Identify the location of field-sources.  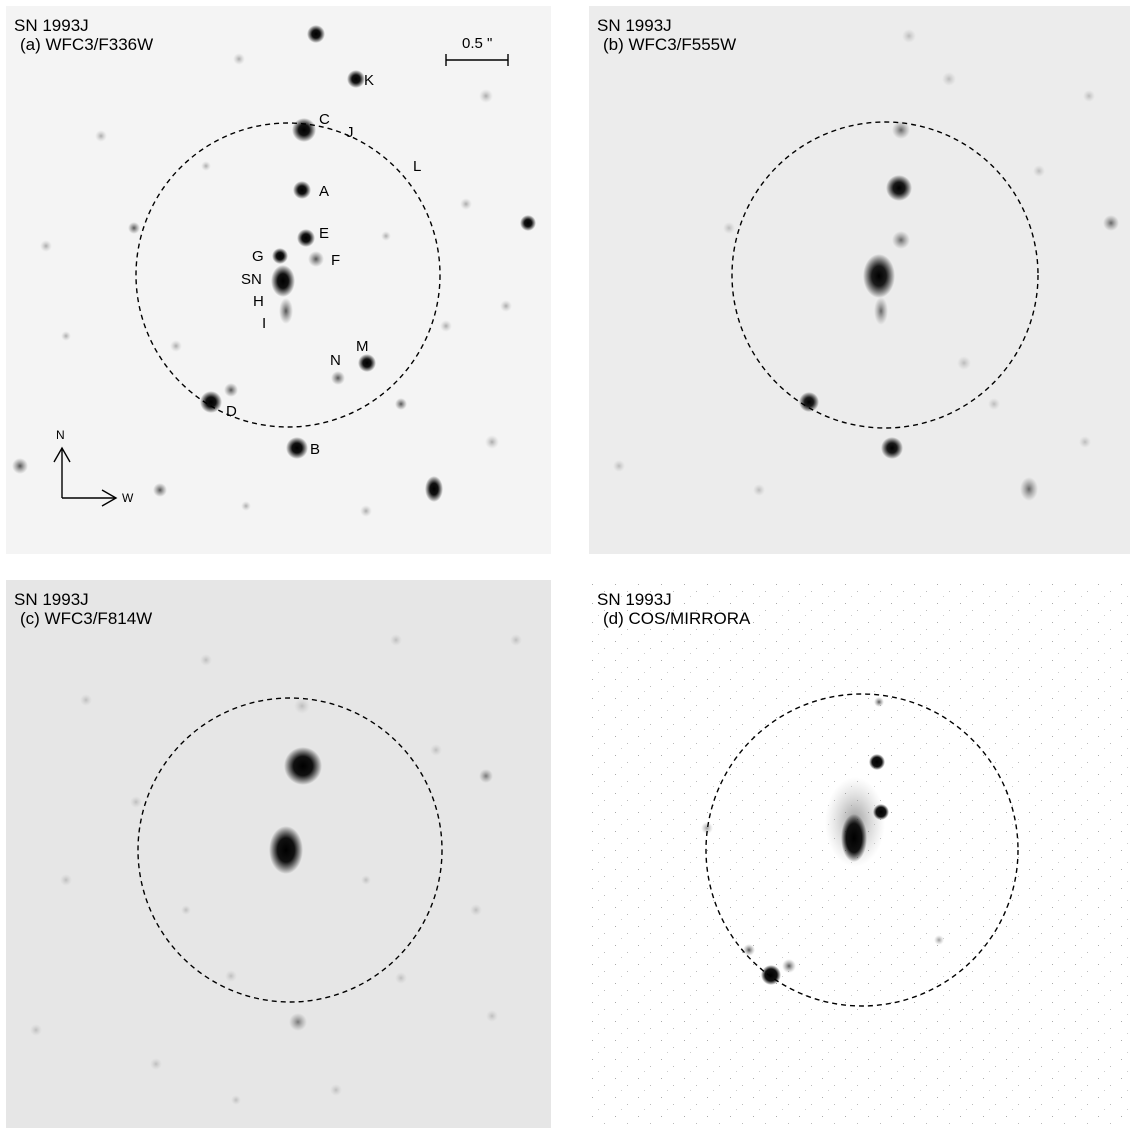
(822, 841).